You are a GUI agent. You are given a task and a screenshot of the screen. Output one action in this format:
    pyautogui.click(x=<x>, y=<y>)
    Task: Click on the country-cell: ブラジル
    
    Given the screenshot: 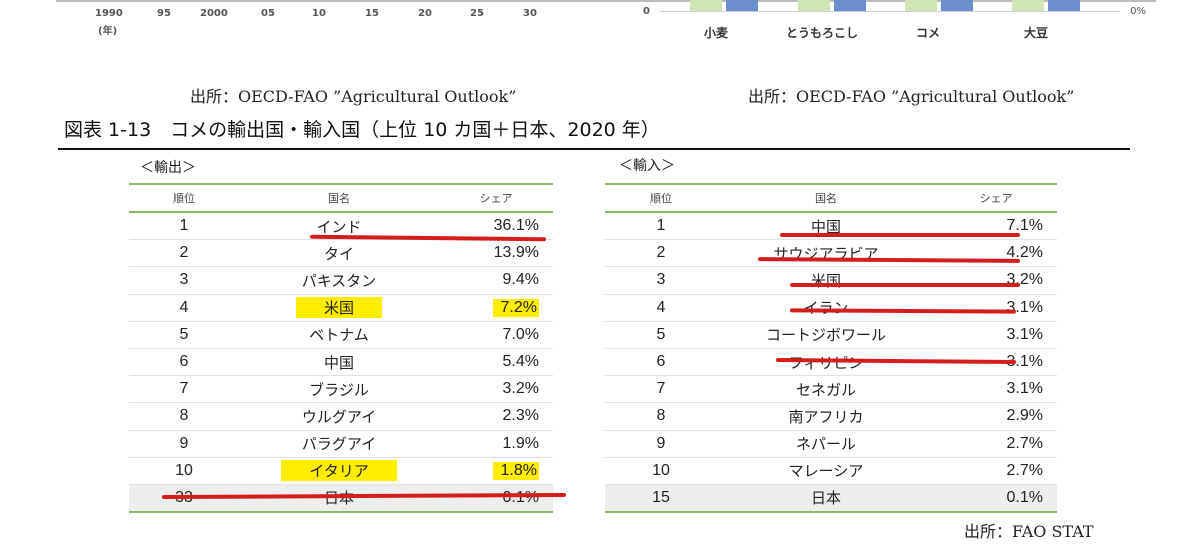 What is the action you would take?
    pyautogui.click(x=339, y=389)
    